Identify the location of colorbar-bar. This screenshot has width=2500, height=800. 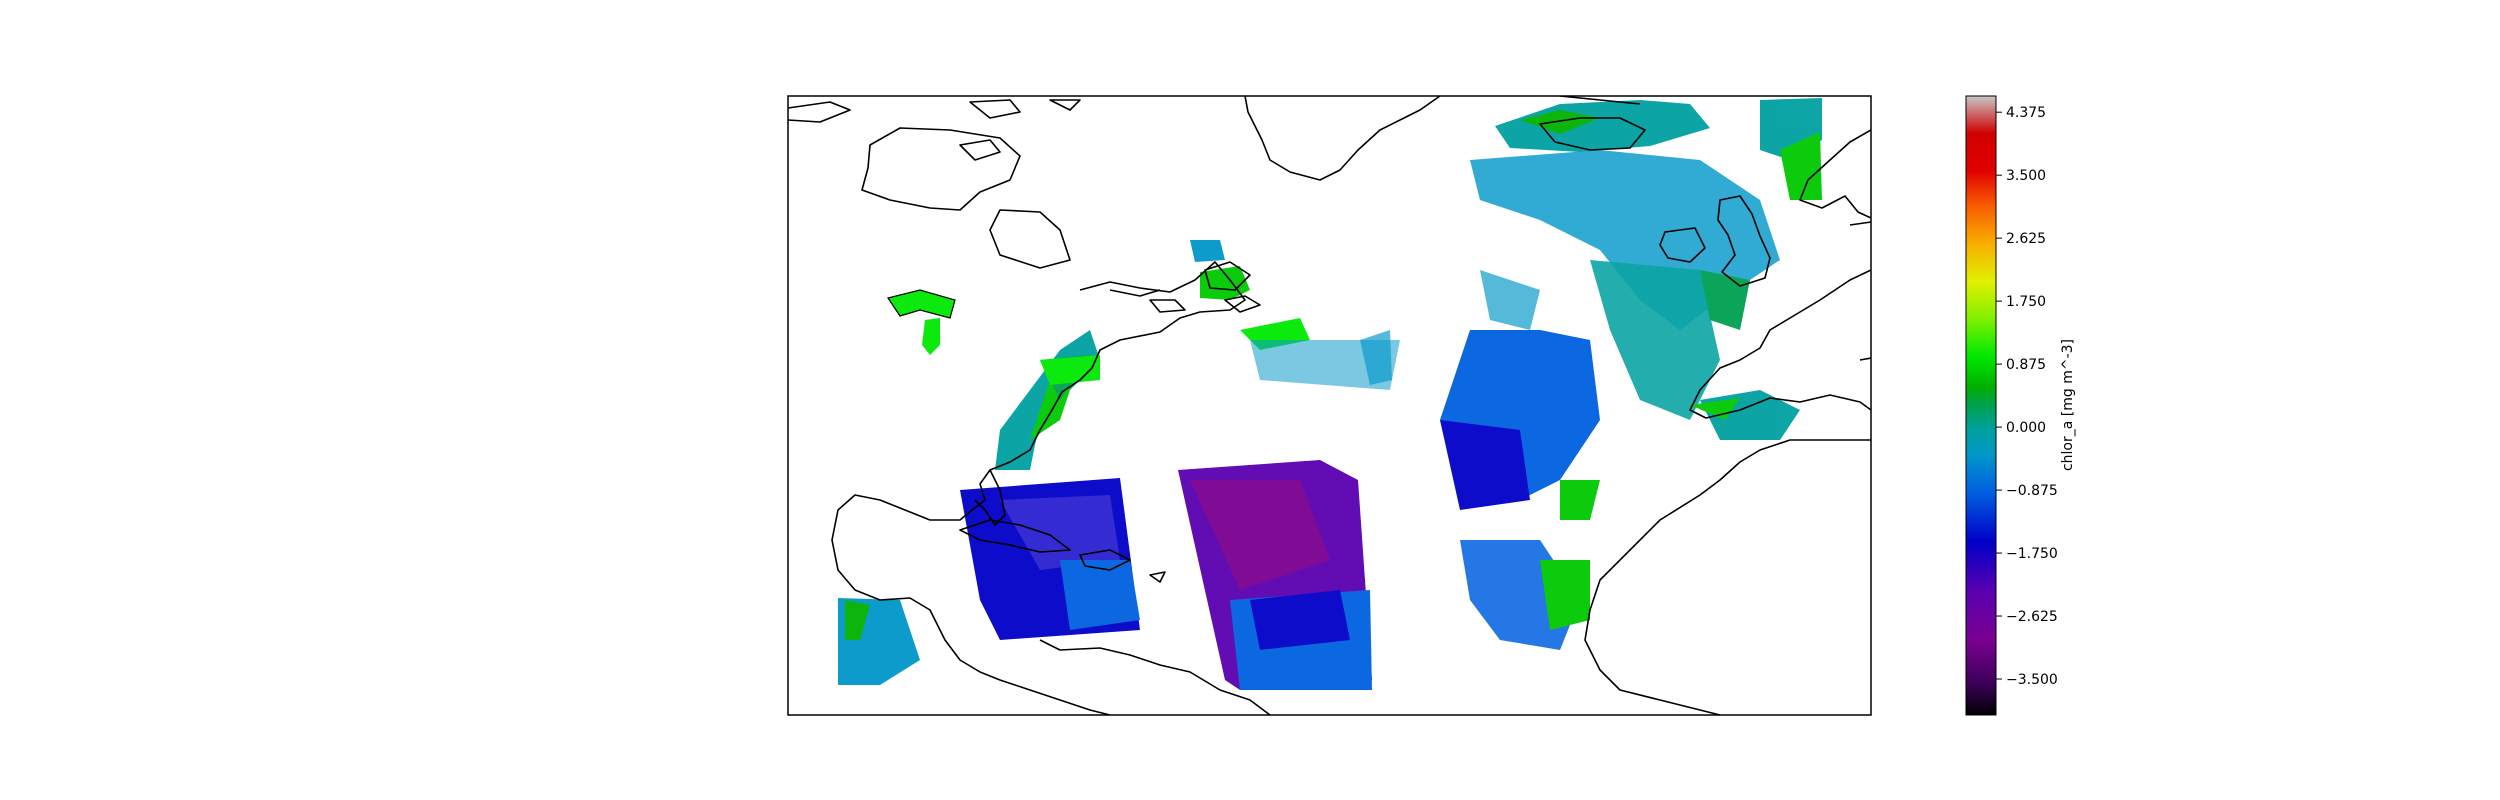
(1981, 405).